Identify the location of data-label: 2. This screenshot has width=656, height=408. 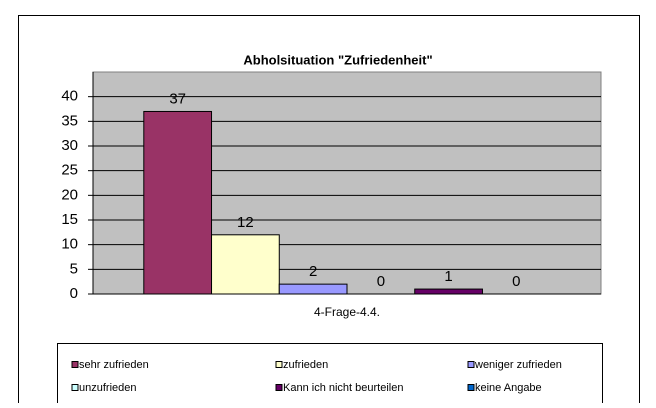
(313, 271).